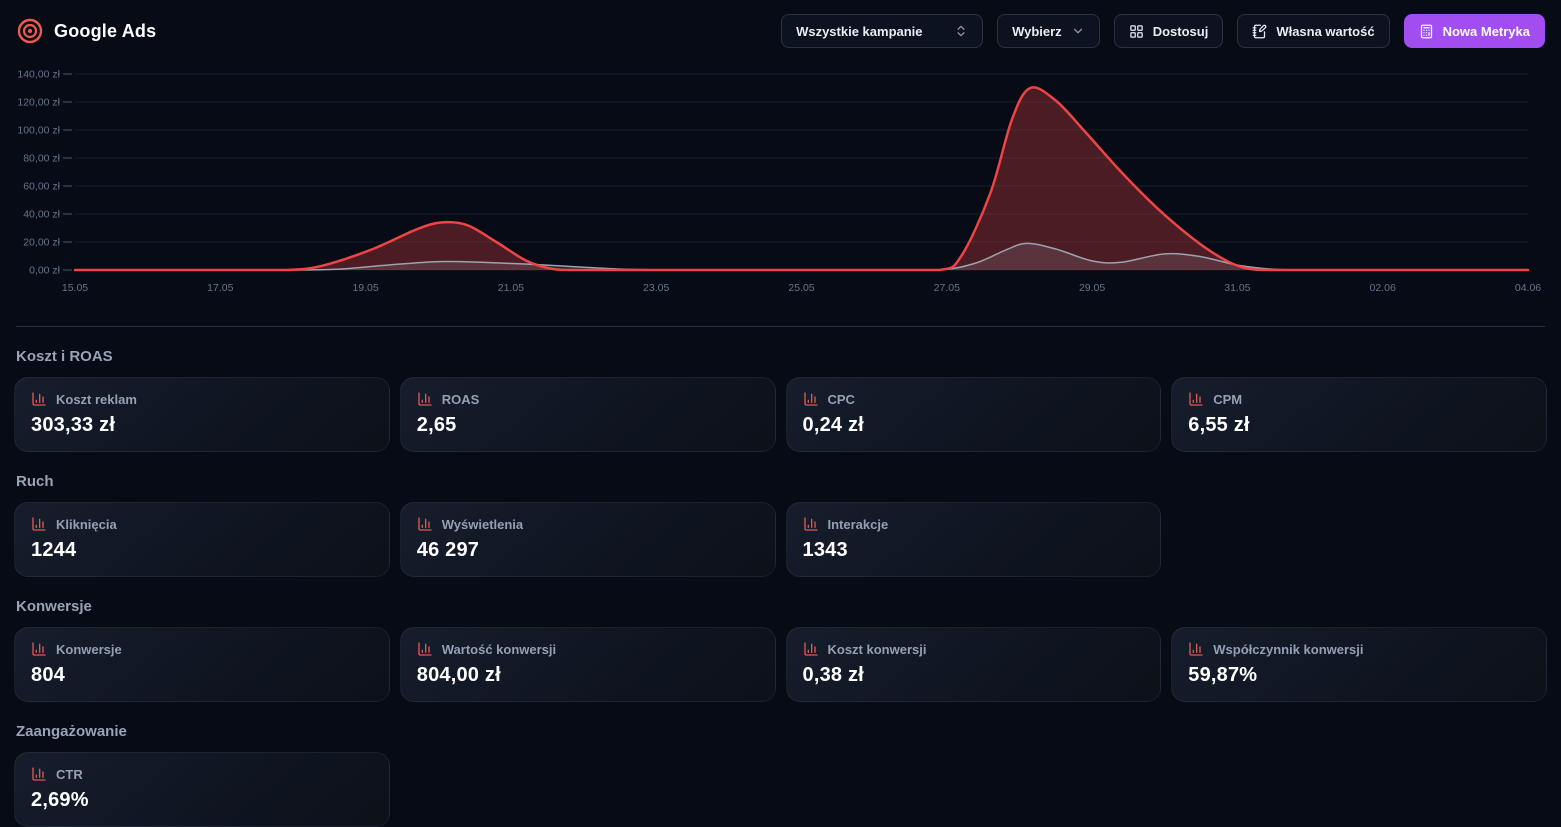 The width and height of the screenshot is (1561, 827). I want to click on metric-label: Współczynnik konwersji, so click(1288, 649).